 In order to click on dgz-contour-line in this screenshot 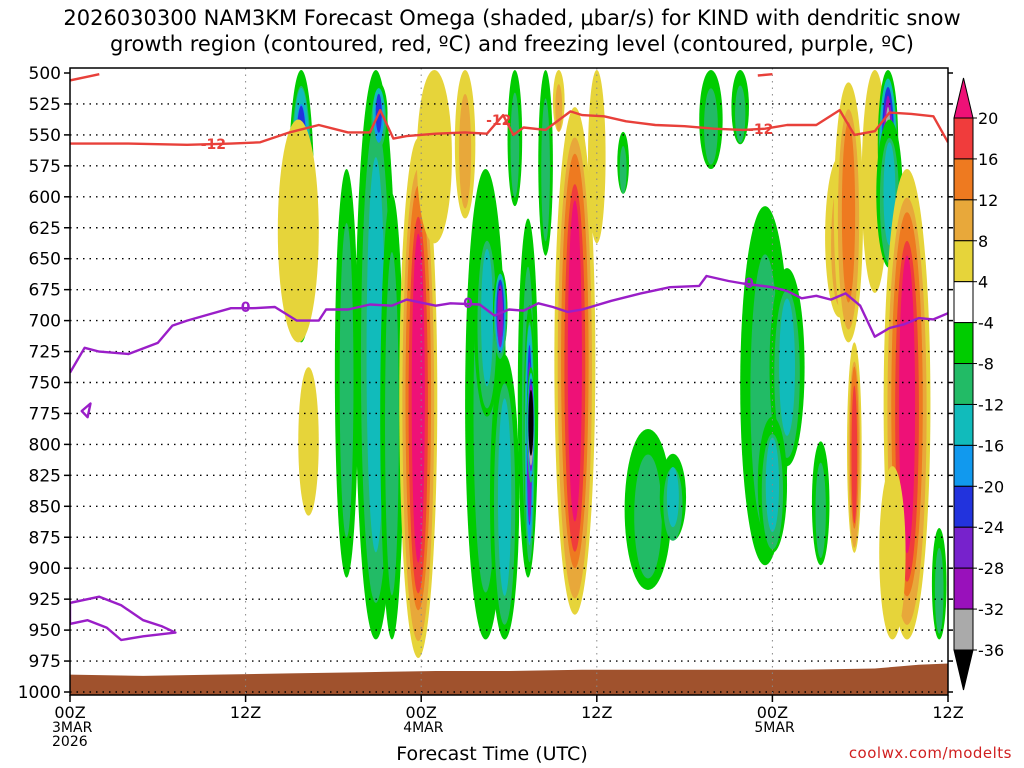, I will do `click(509, 127)`.